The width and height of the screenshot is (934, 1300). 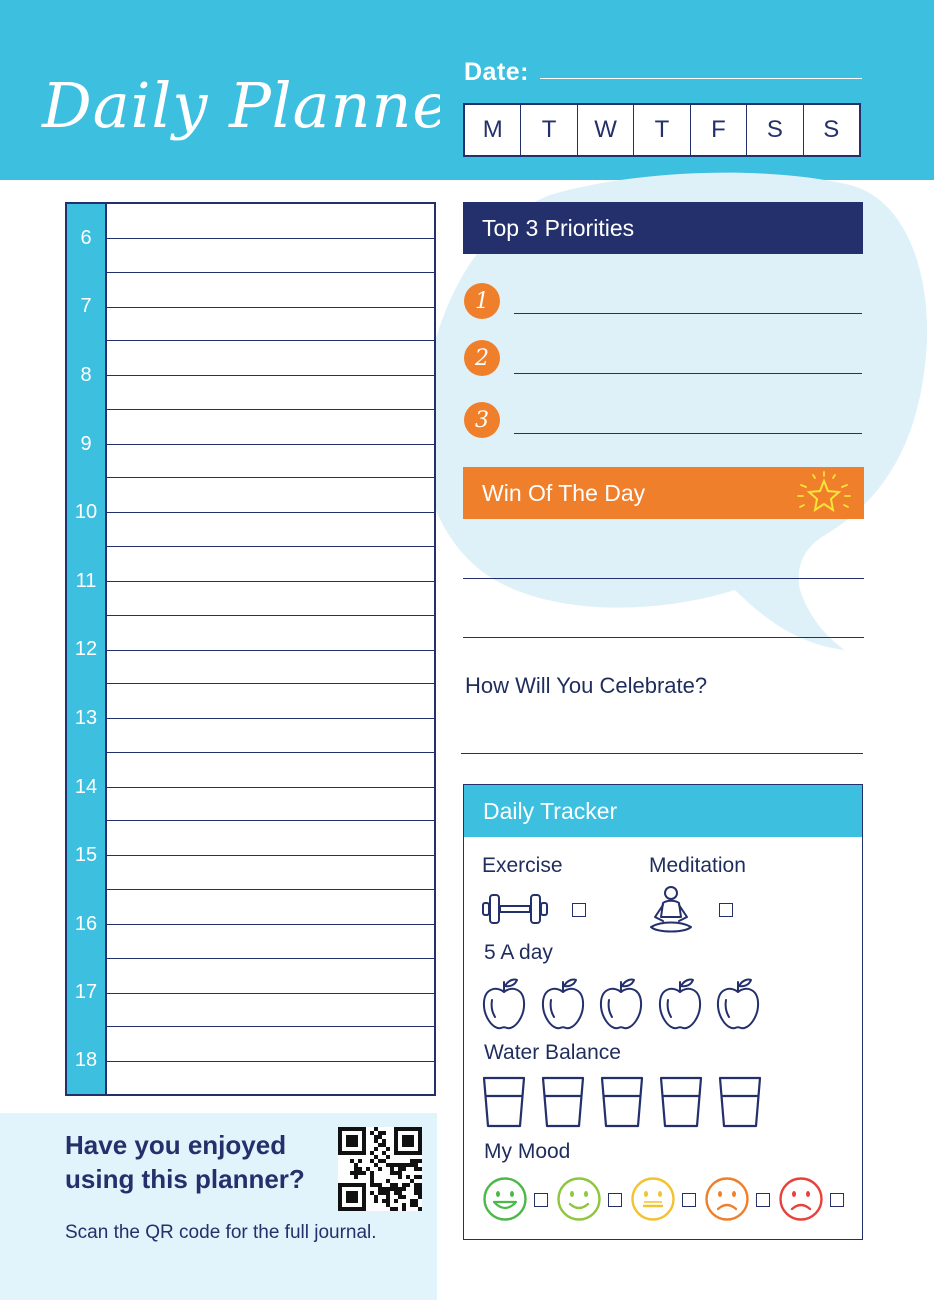 What do you see at coordinates (87, 855) in the screenshot?
I see `hour-label: 15` at bounding box center [87, 855].